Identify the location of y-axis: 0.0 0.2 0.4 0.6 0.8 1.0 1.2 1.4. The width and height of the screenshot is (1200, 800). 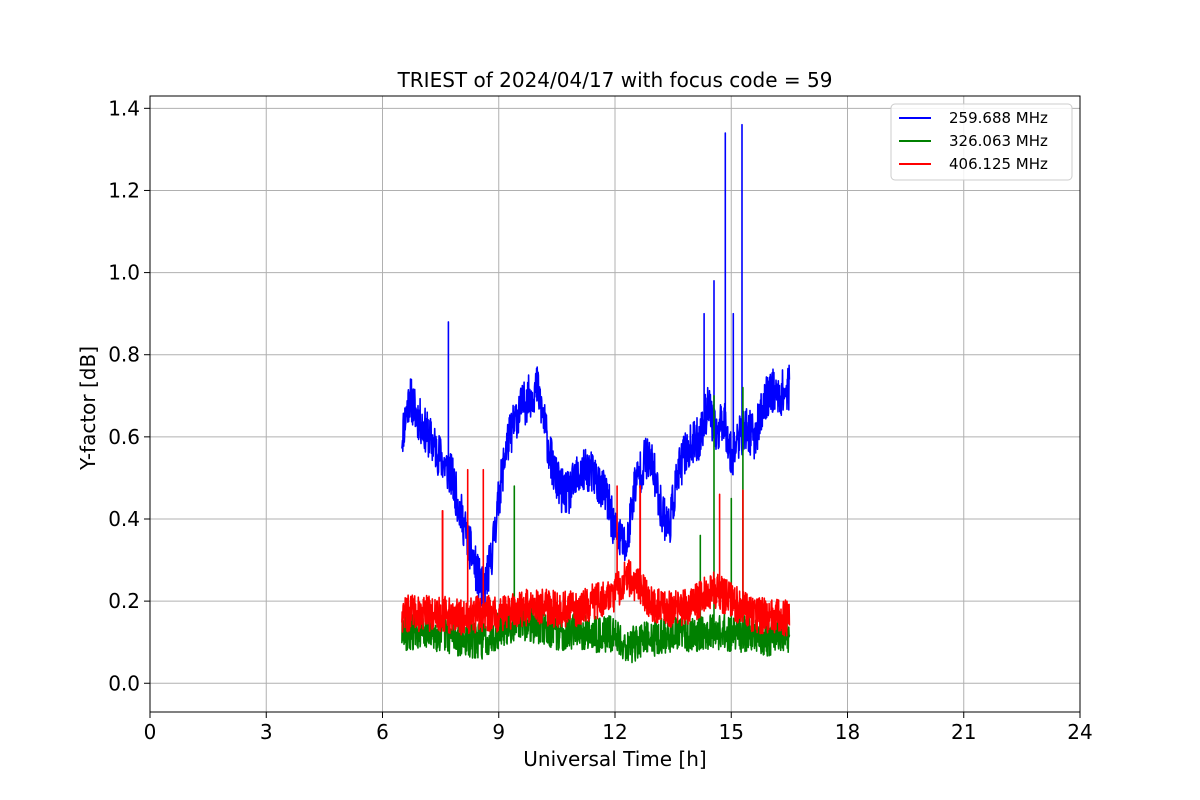
(129, 395).